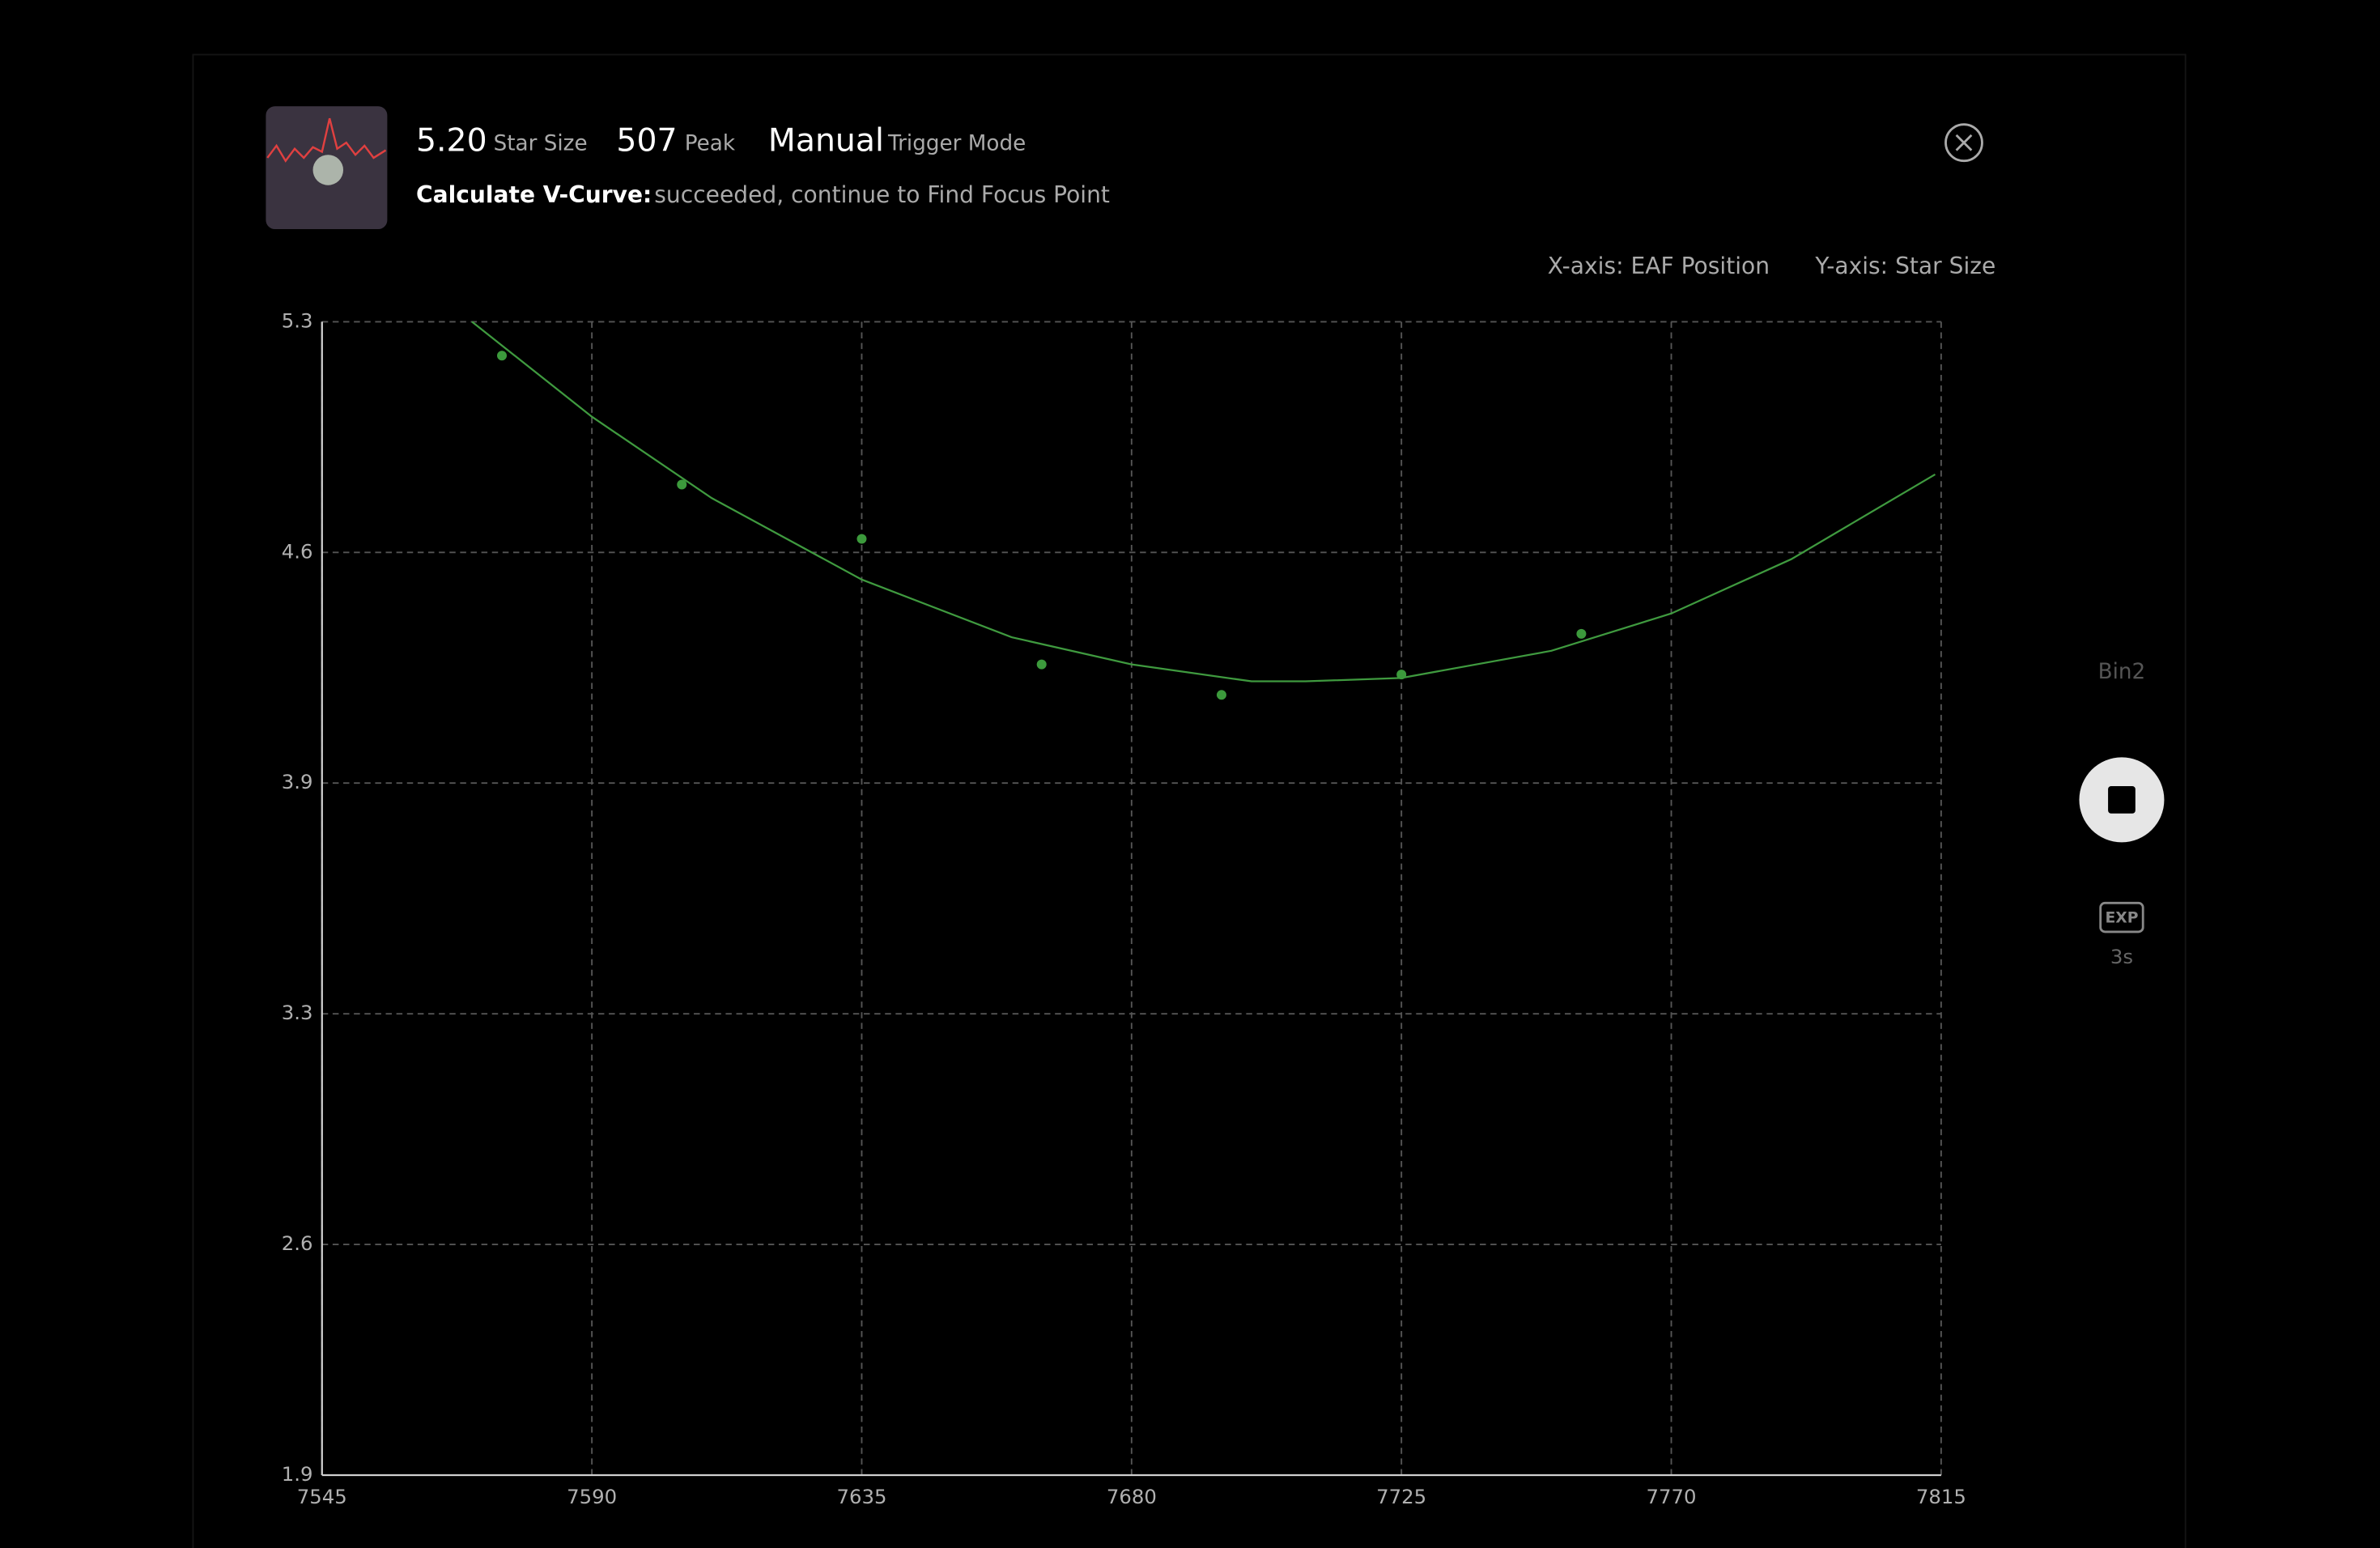 The width and height of the screenshot is (2380, 1548). Describe the element at coordinates (1963, 143) in the screenshot. I see `close-button` at that location.